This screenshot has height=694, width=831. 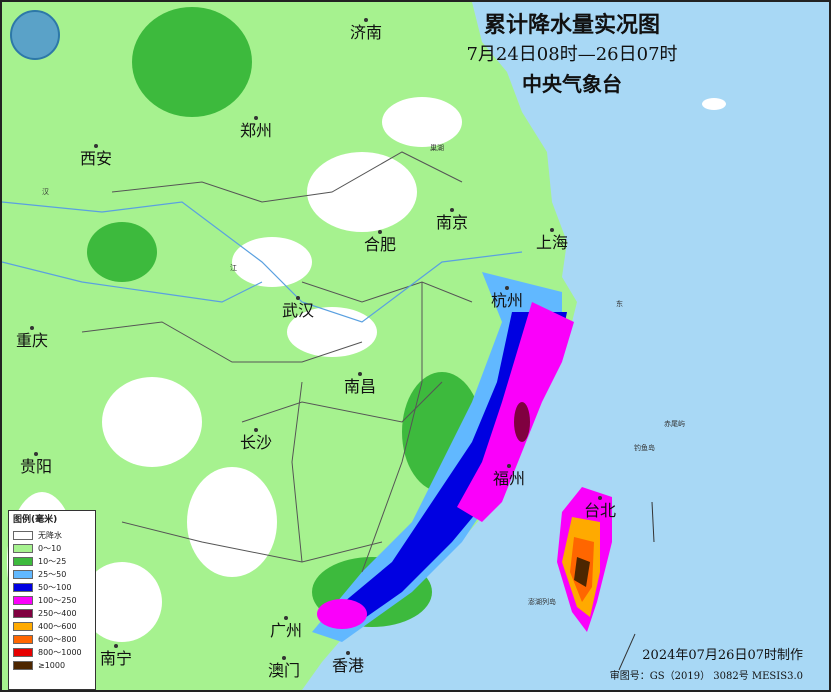 I want to click on legend-item: 100～250, so click(x=52, y=600).